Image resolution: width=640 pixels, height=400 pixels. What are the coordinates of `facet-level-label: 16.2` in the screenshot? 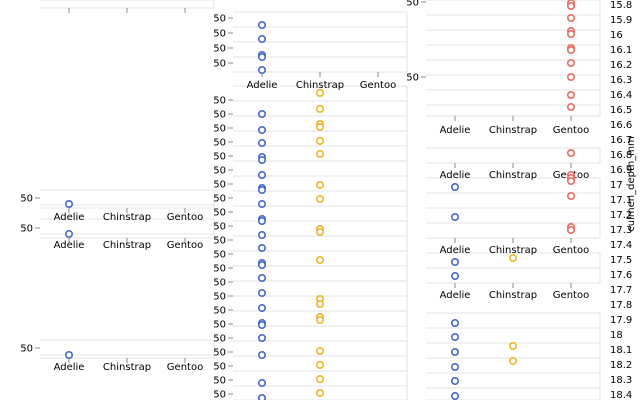 It's located at (621, 65).